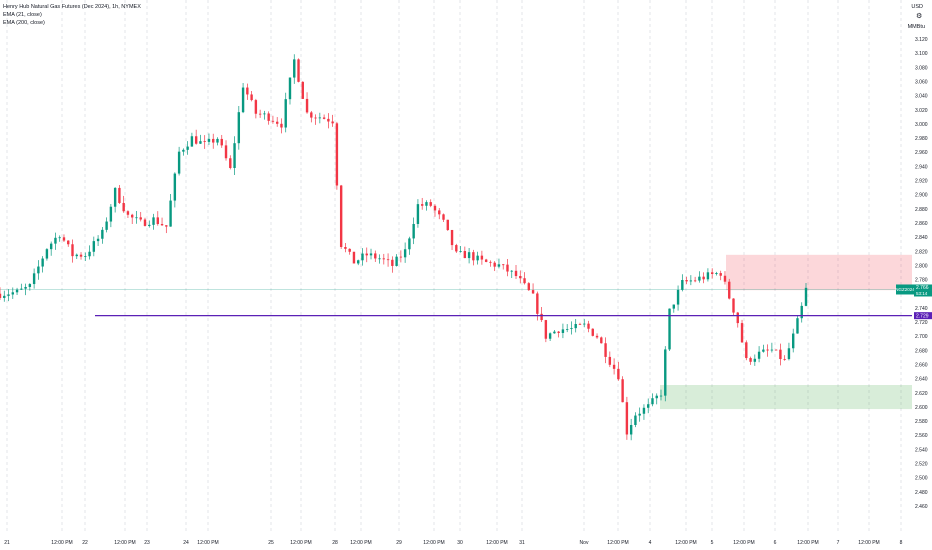 This screenshot has width=932, height=550. What do you see at coordinates (921, 210) in the screenshot?
I see `y-tick-label: 2.880` at bounding box center [921, 210].